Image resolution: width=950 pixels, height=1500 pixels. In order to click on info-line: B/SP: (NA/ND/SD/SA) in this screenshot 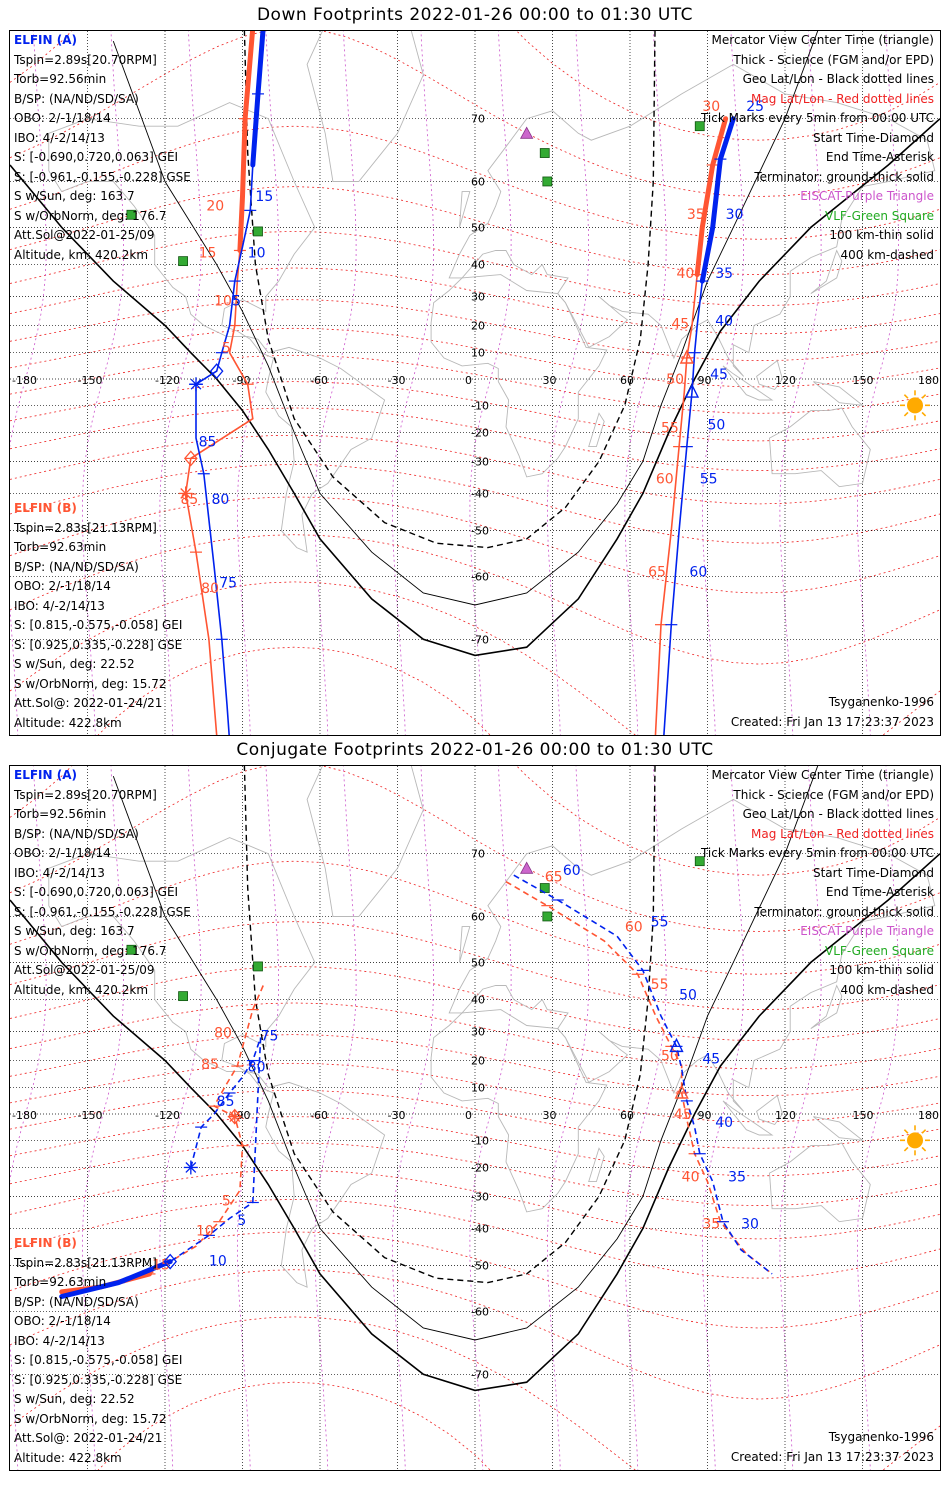, I will do `click(76, 566)`.